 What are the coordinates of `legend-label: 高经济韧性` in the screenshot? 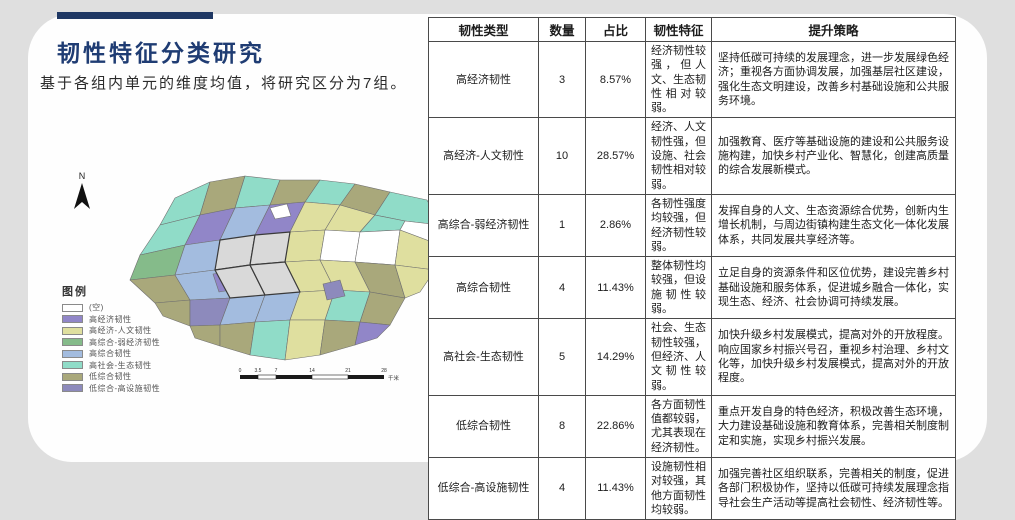 It's located at (110, 319).